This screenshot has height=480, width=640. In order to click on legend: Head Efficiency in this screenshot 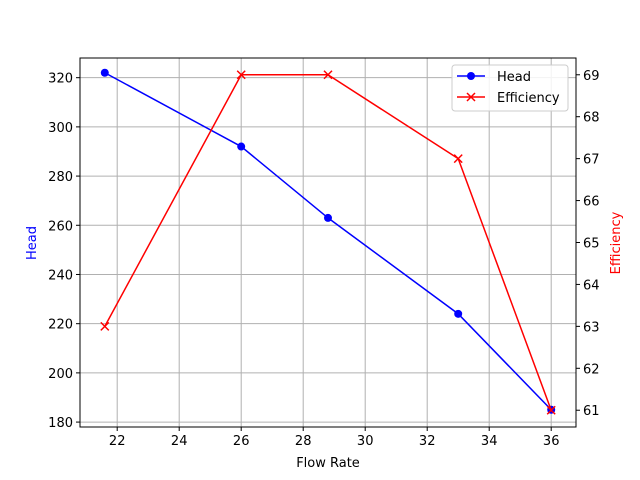, I will do `click(510, 88)`.